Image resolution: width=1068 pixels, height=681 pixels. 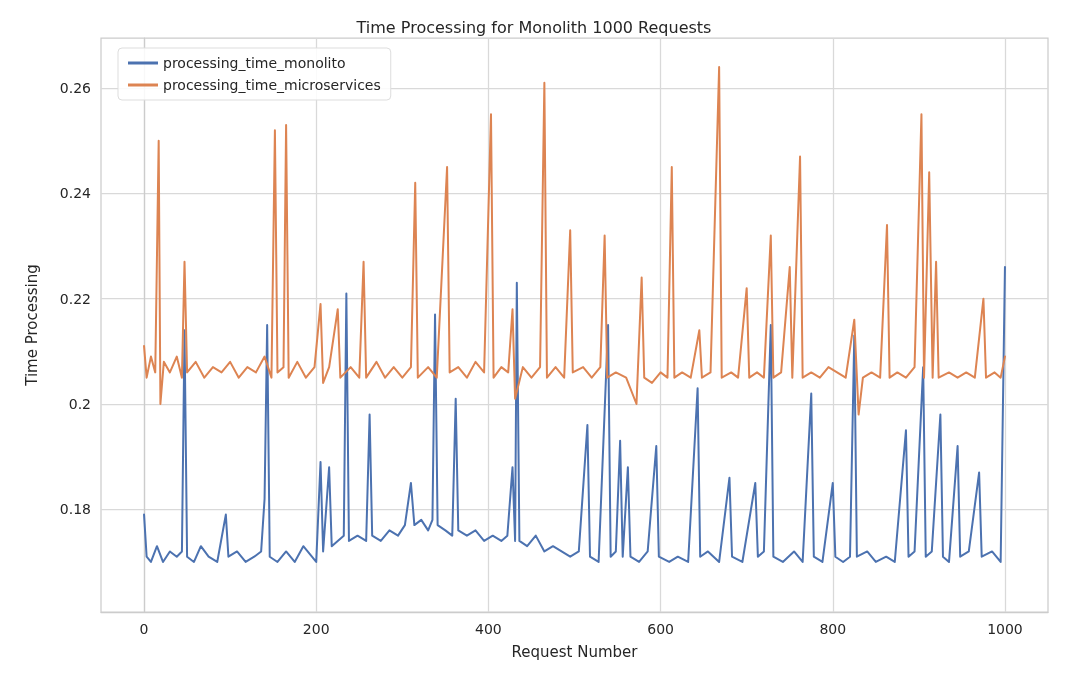 What do you see at coordinates (79, 403) in the screenshot?
I see `y-tick-label: 0.2` at bounding box center [79, 403].